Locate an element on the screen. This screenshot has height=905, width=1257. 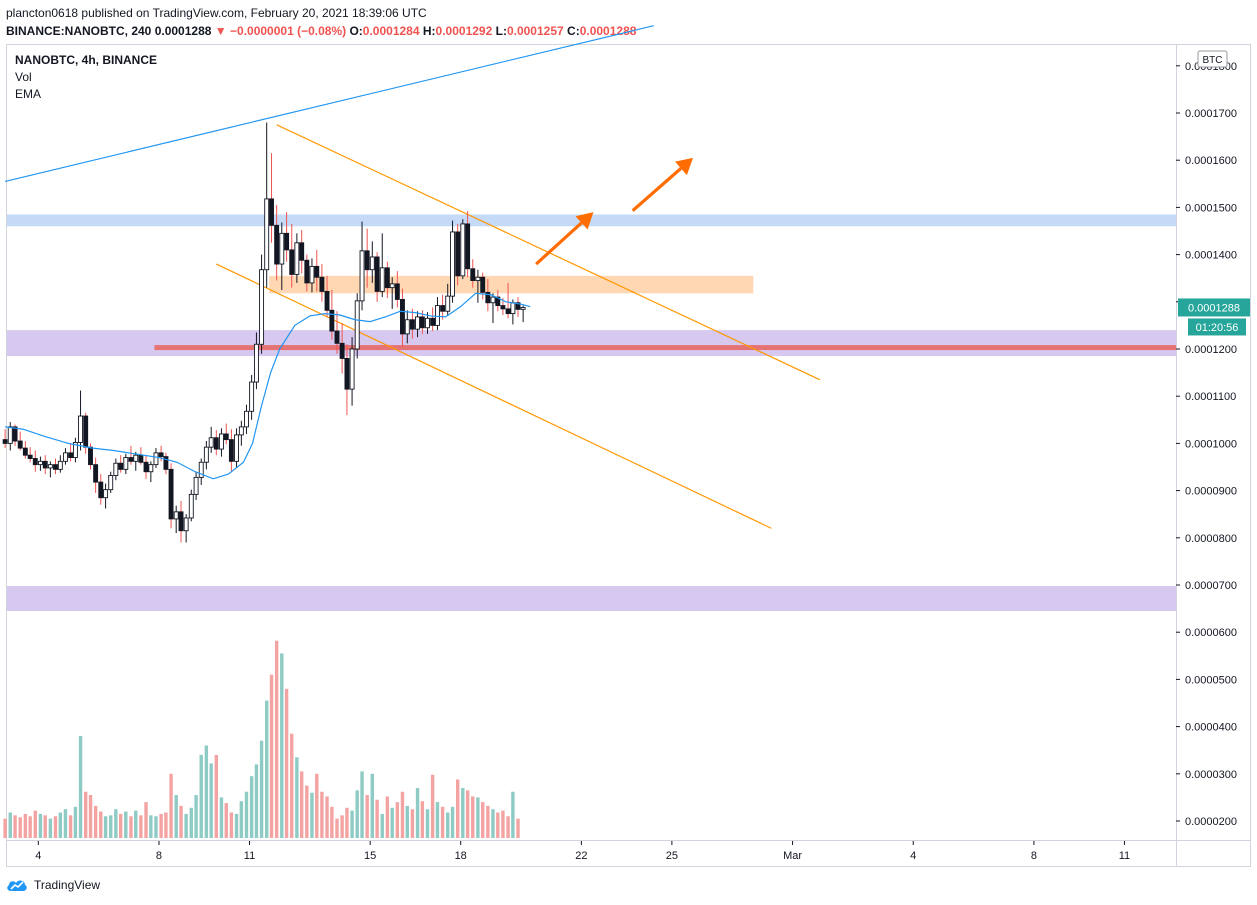
support-line is located at coordinates (665, 348).